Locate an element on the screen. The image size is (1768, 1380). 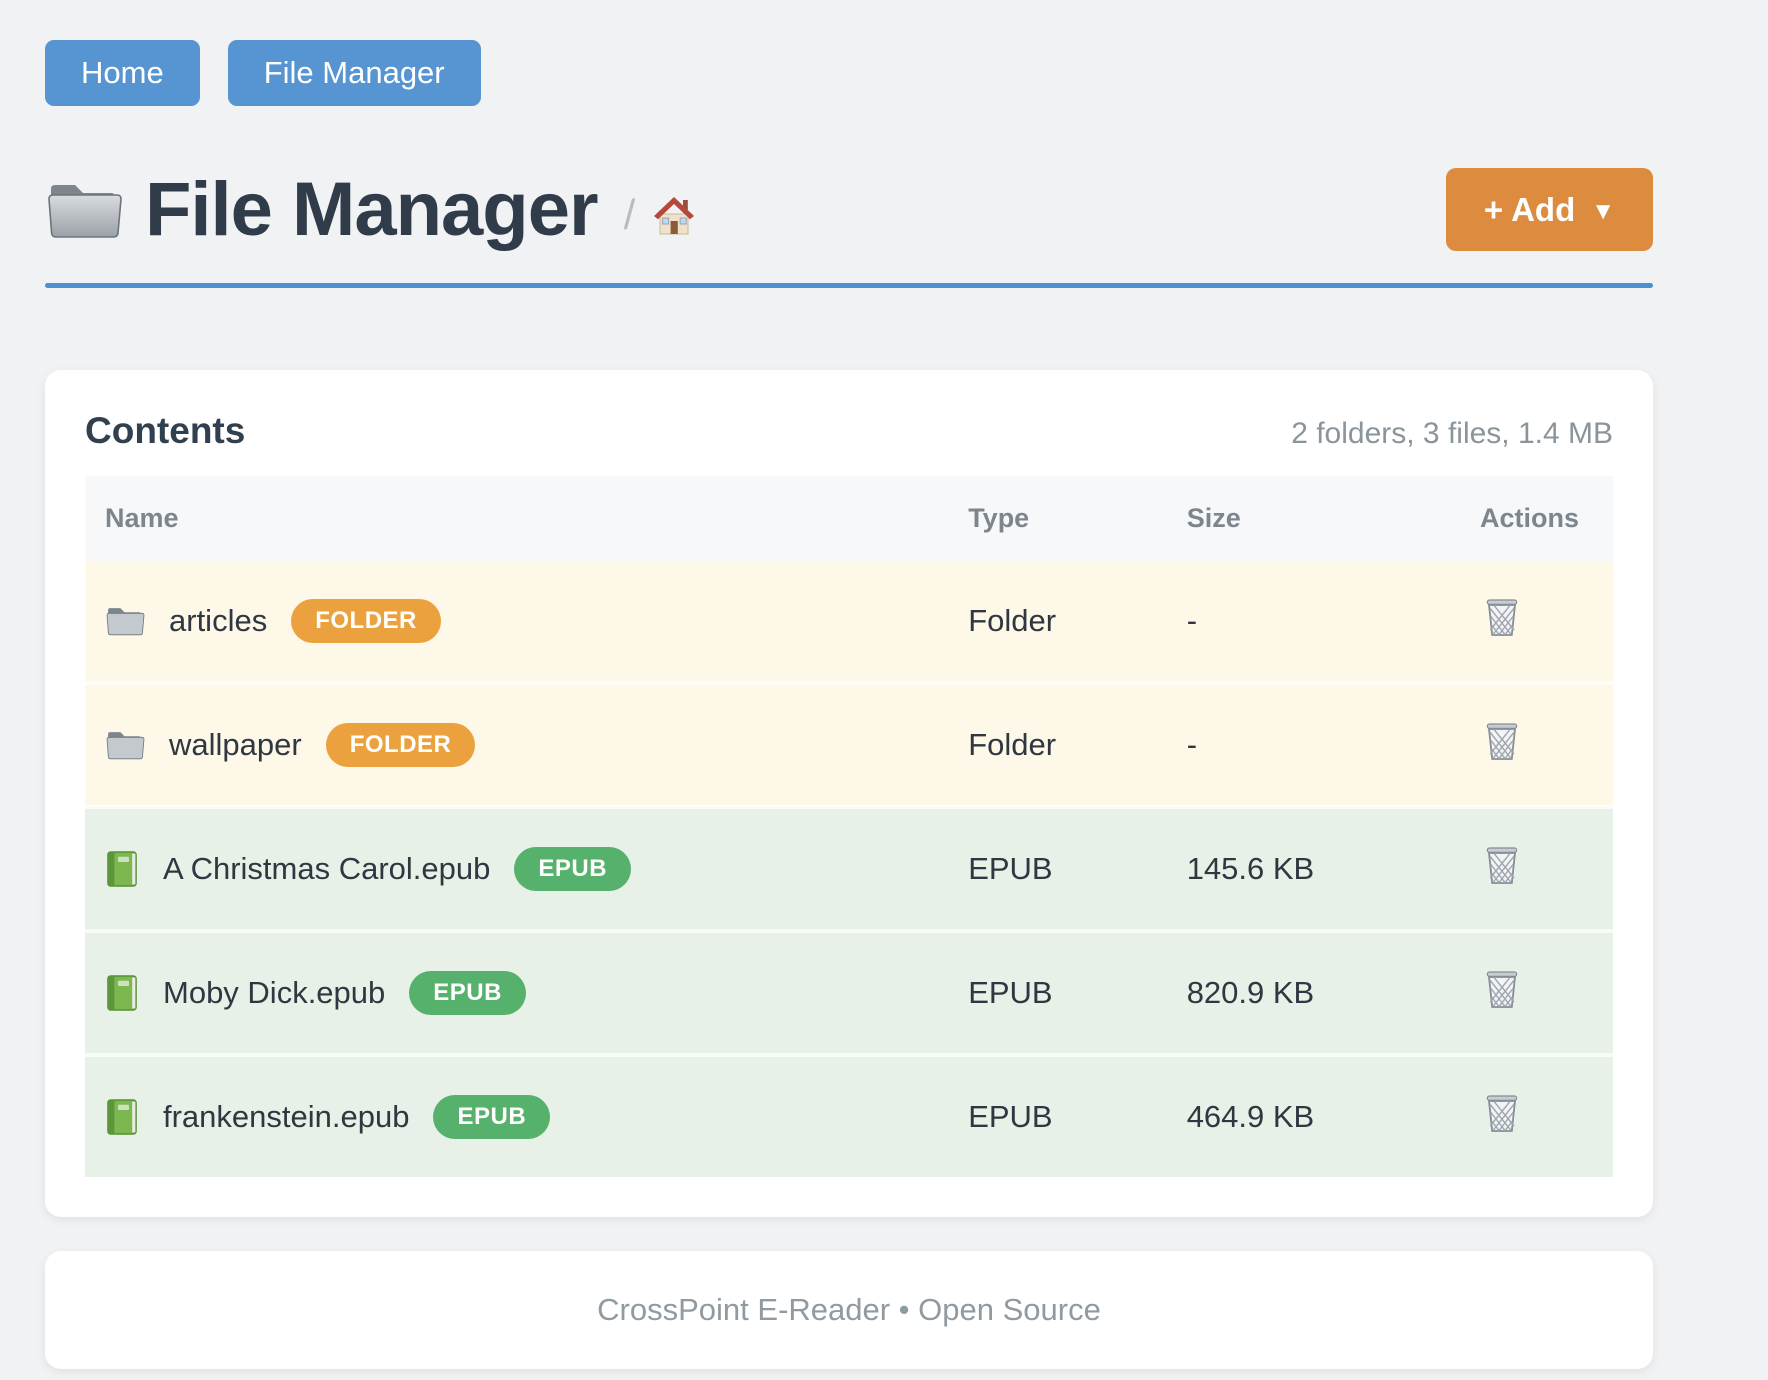
title-group: File Manager / is located at coordinates (371, 209).